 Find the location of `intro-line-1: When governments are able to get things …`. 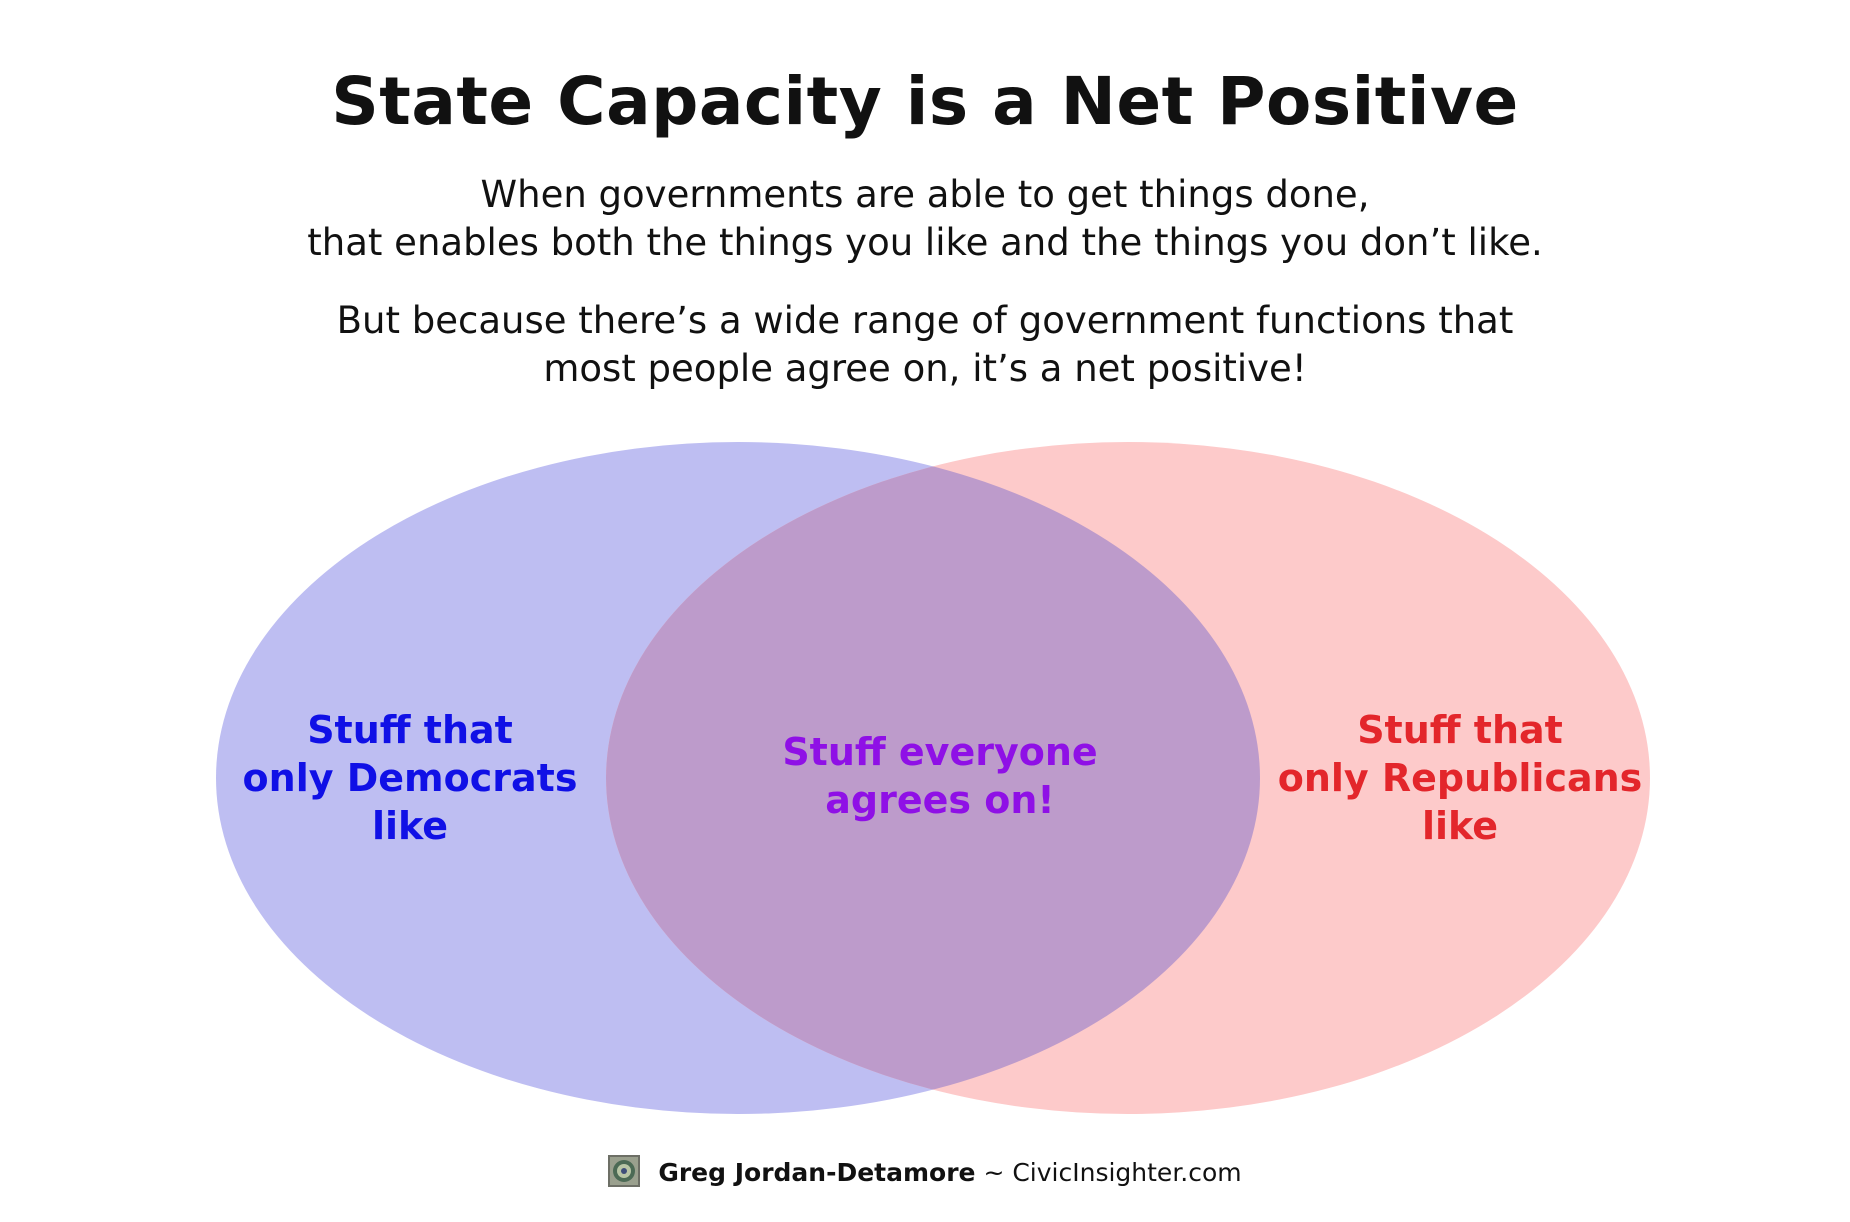

intro-line-1: When governments are able to get things … is located at coordinates (925, 194).